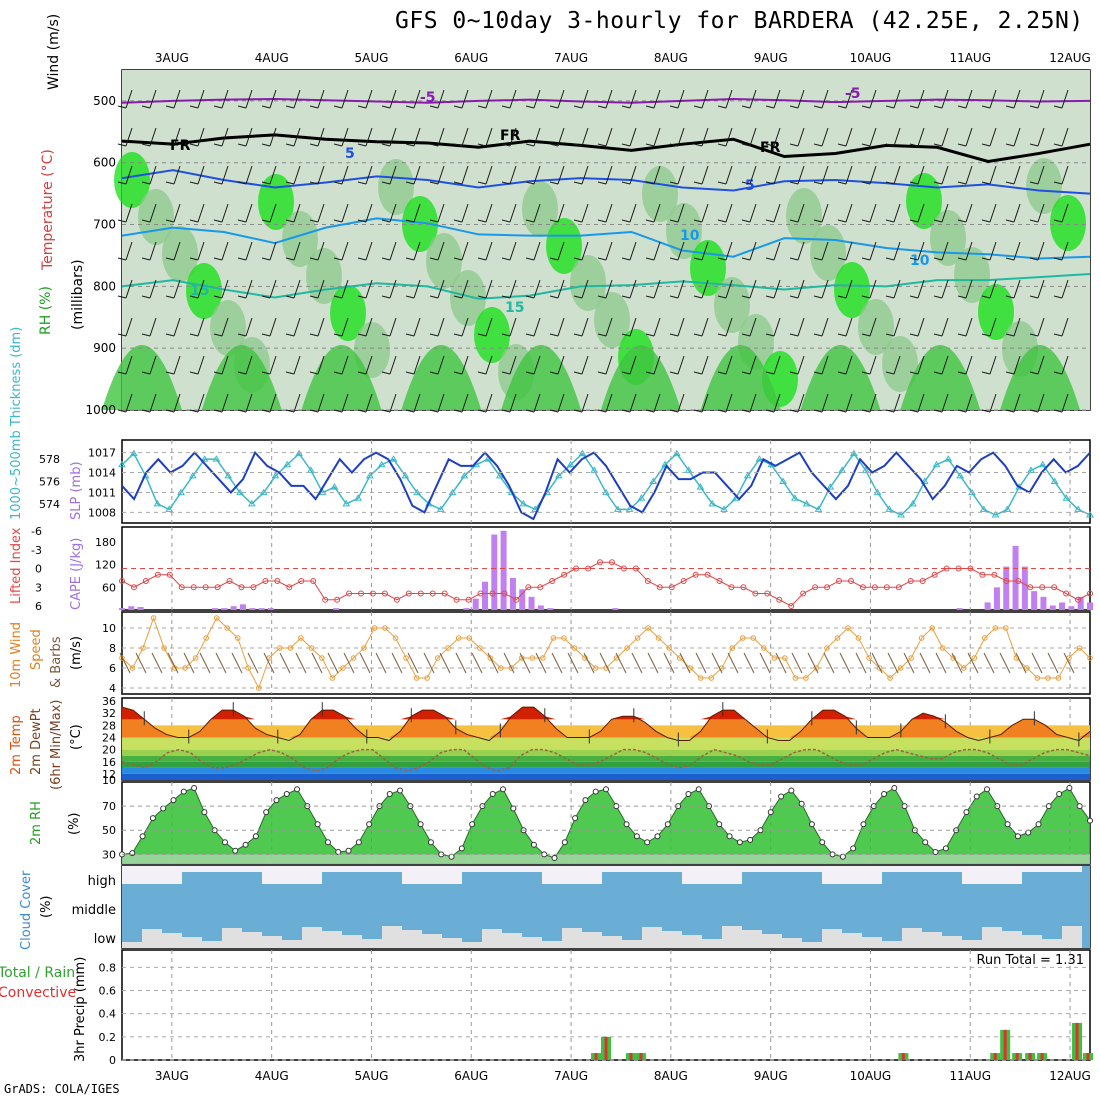  I want to click on slp-tick-label: 1008, so click(102, 512).